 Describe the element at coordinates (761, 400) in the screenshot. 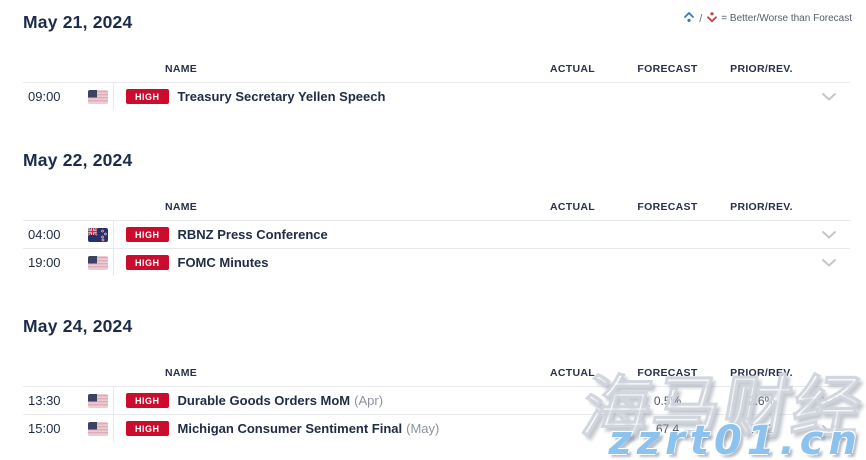

I see `prior-value: 2.6%` at that location.